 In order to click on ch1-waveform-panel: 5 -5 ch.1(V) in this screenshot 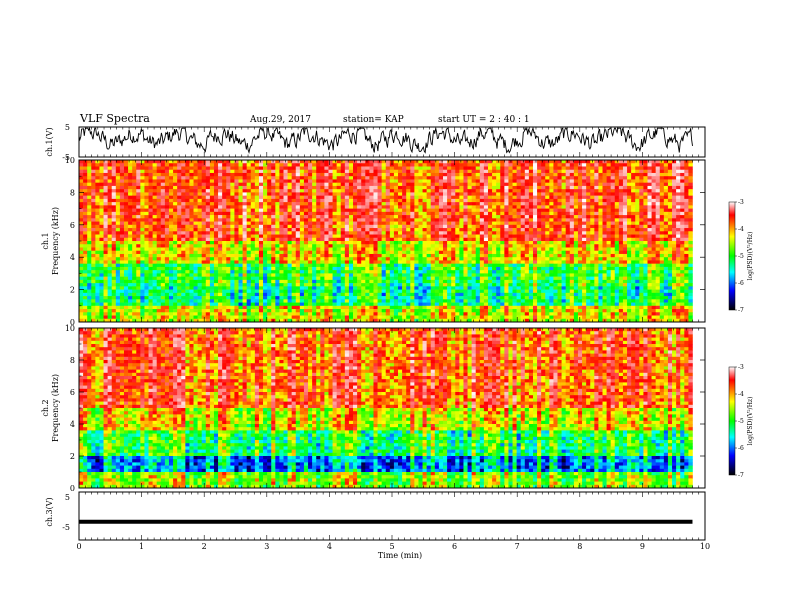, I will do `click(375, 142)`.